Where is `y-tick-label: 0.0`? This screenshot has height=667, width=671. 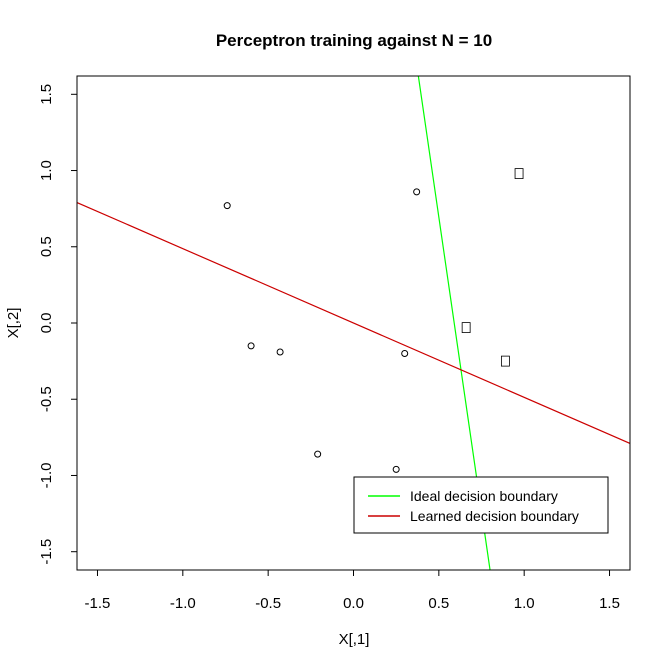
y-tick-label: 0.0 is located at coordinates (46, 323).